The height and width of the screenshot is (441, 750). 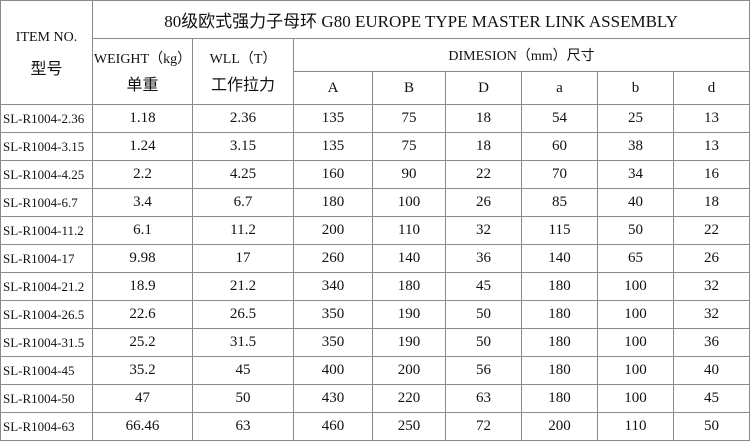 I want to click on dim-A-cell: 160, so click(x=333, y=174).